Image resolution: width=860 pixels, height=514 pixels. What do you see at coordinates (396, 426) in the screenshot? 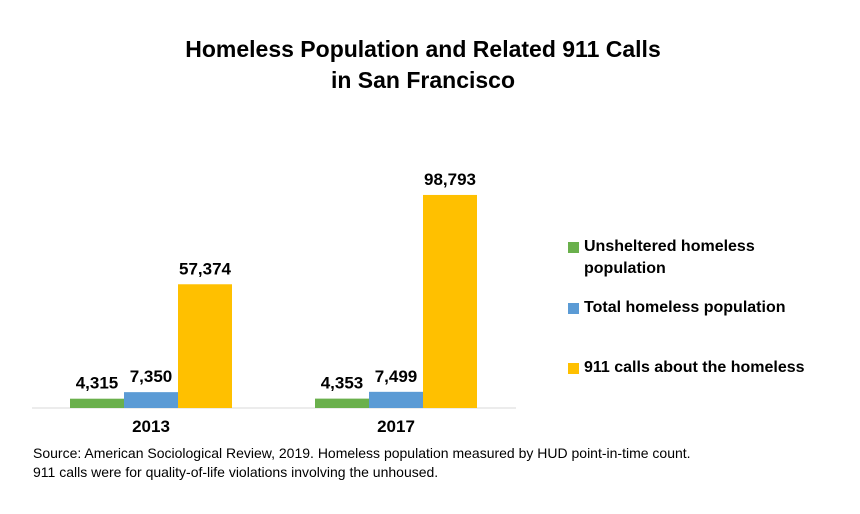
I see `category-label-2017: 2017` at bounding box center [396, 426].